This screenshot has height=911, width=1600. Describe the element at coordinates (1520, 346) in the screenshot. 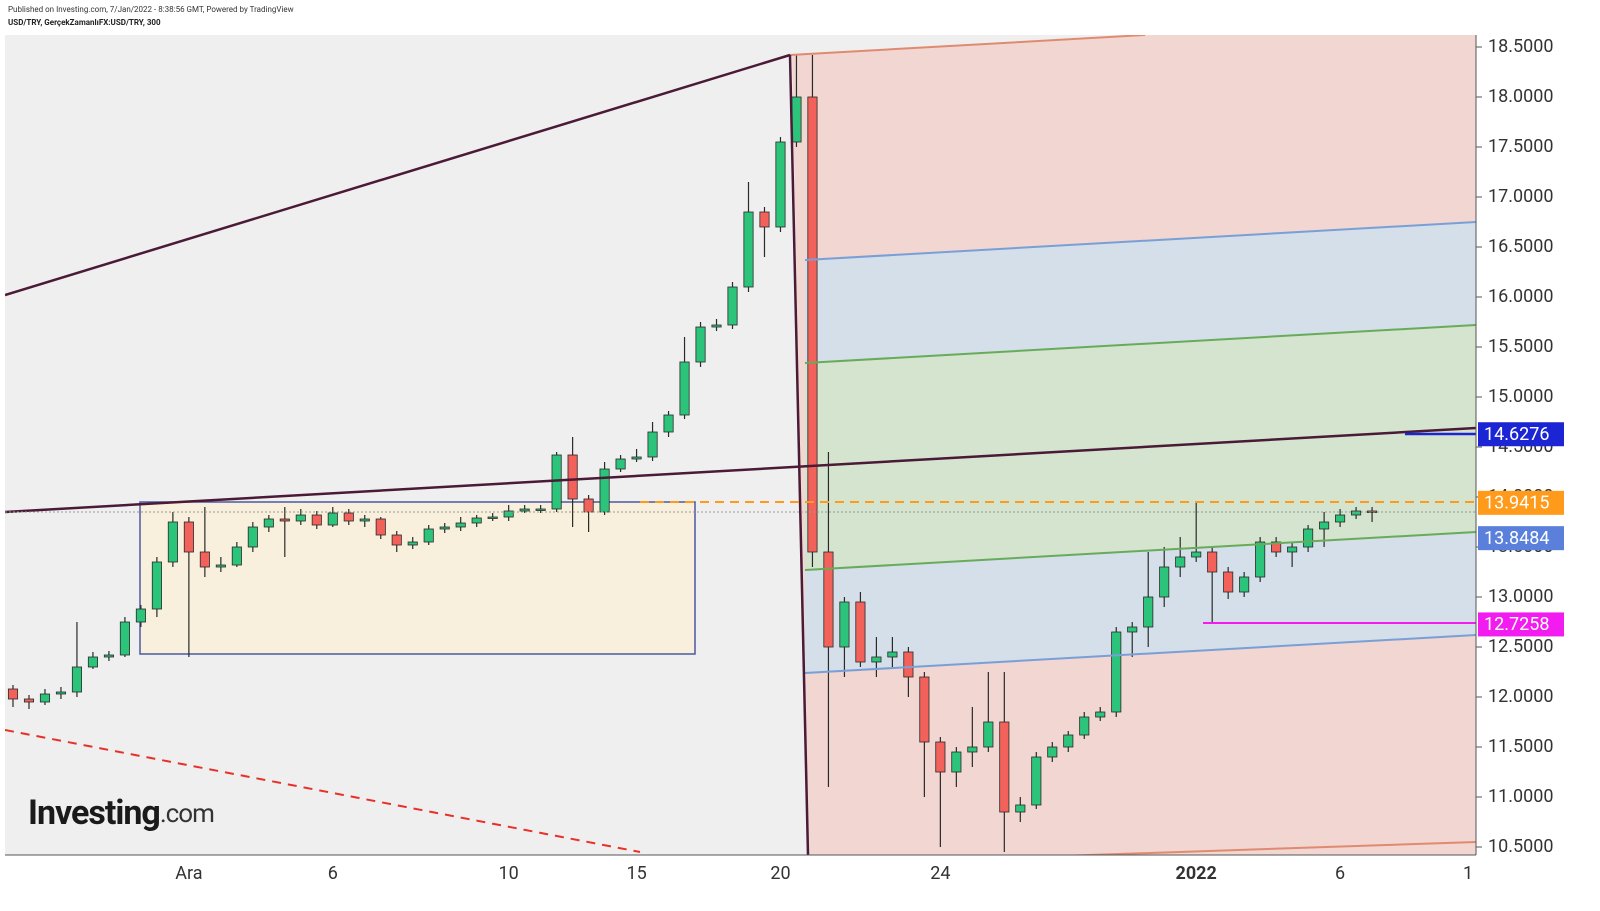

I see `y-tick-label: 15.5000` at that location.